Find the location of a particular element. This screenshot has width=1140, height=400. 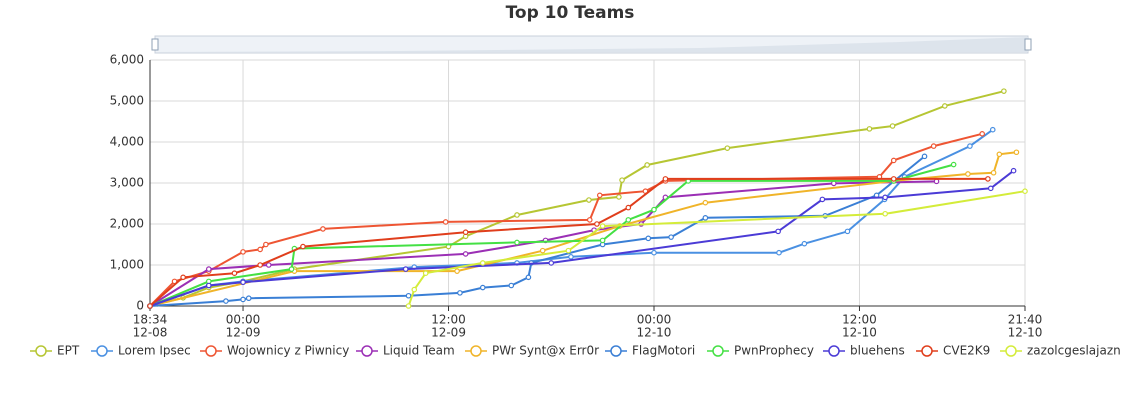

legend-item: Lorem Ipsec is located at coordinates (141, 351).